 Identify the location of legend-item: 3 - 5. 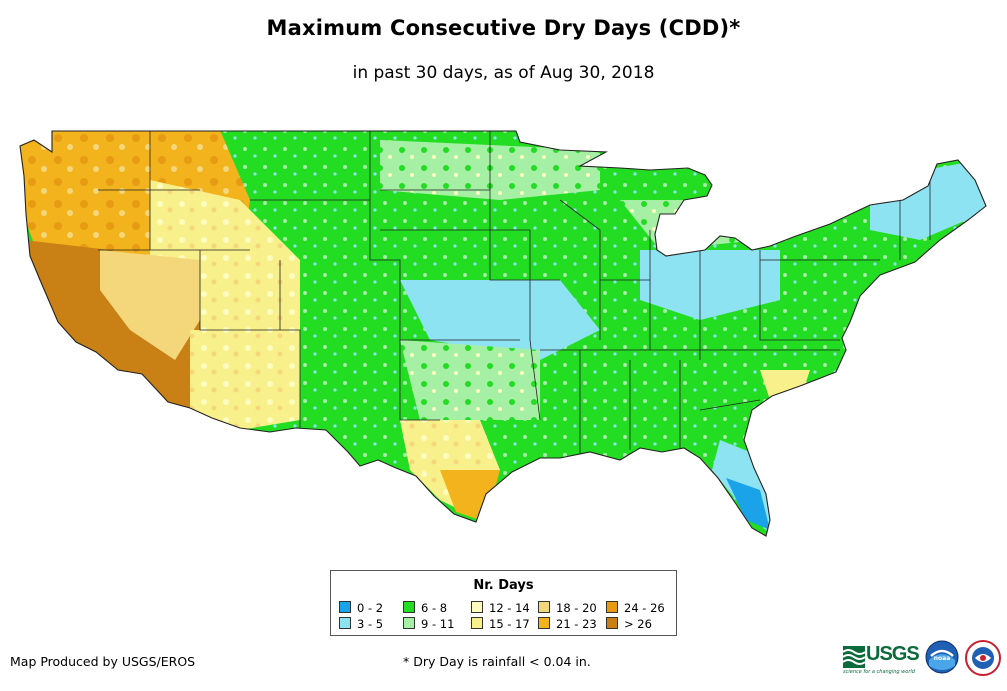
(361, 624).